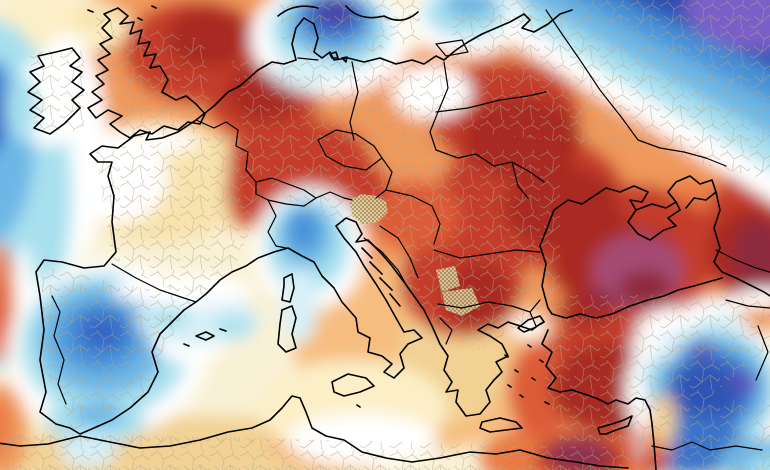 The image size is (770, 470). I want to click on coast-balearics, so click(205, 337).